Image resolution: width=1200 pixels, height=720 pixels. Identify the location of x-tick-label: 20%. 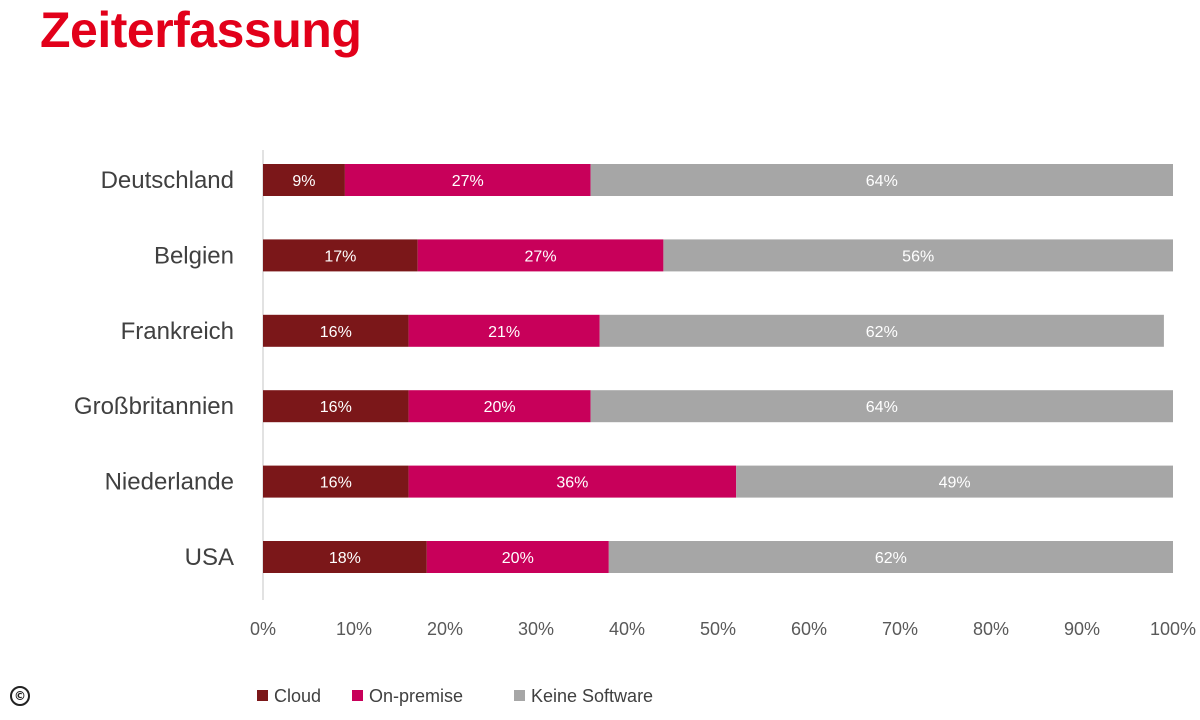
(445, 629).